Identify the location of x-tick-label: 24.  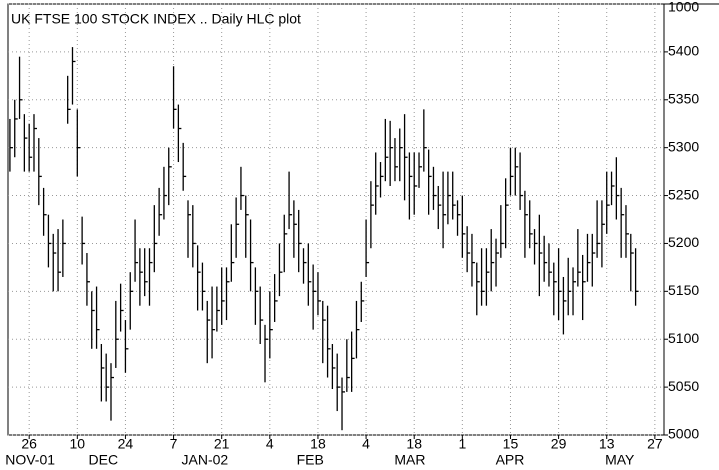
(126, 444).